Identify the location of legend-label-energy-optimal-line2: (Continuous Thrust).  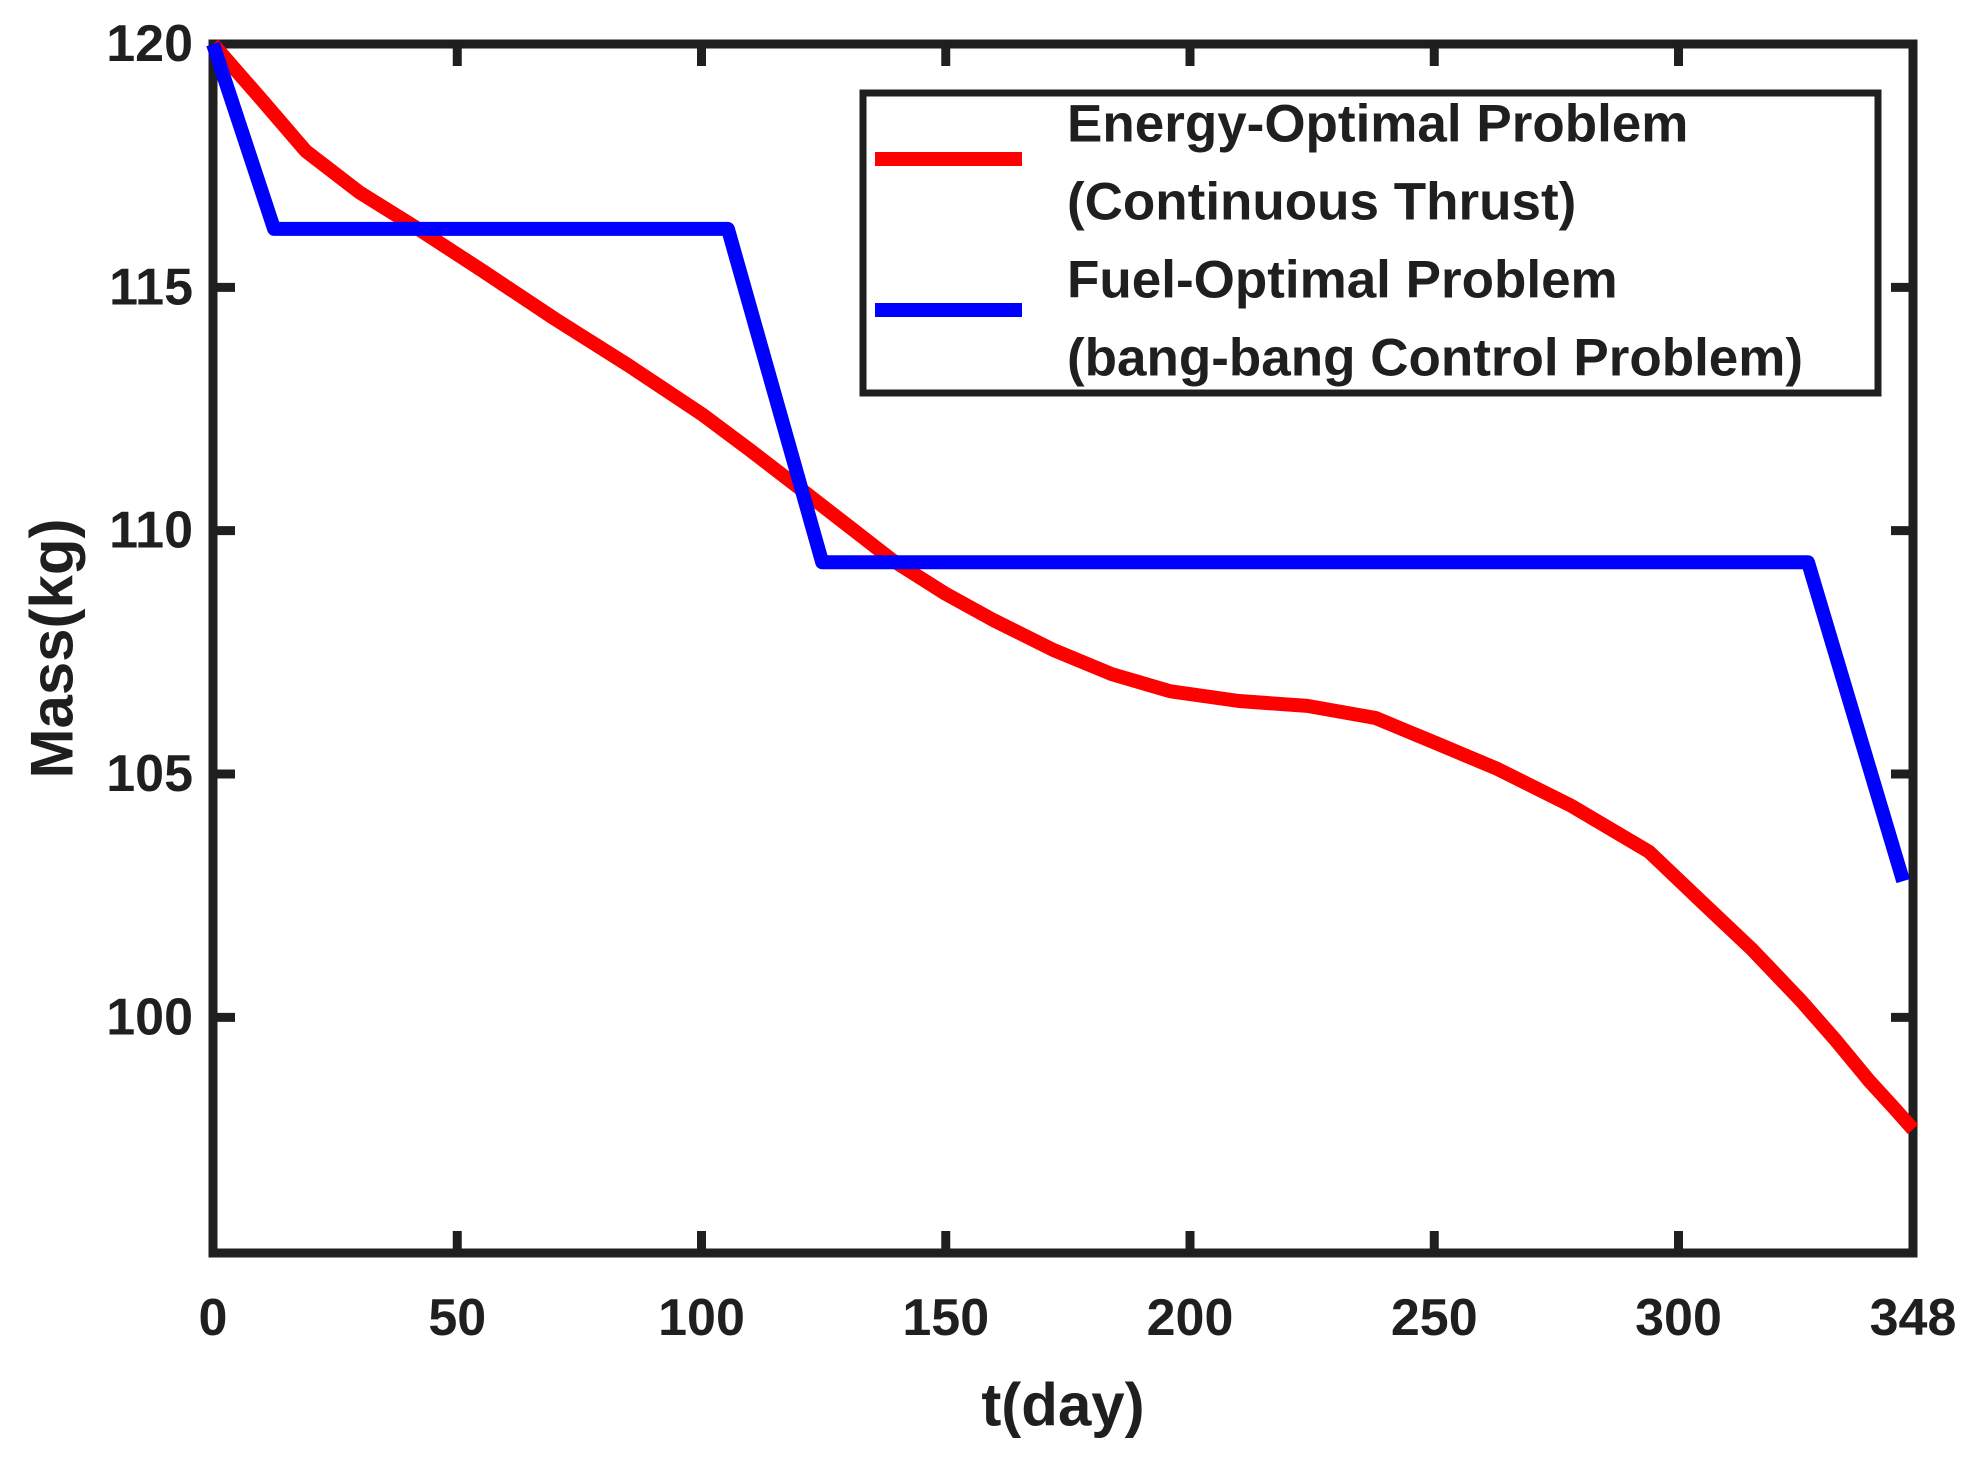
(1321, 202).